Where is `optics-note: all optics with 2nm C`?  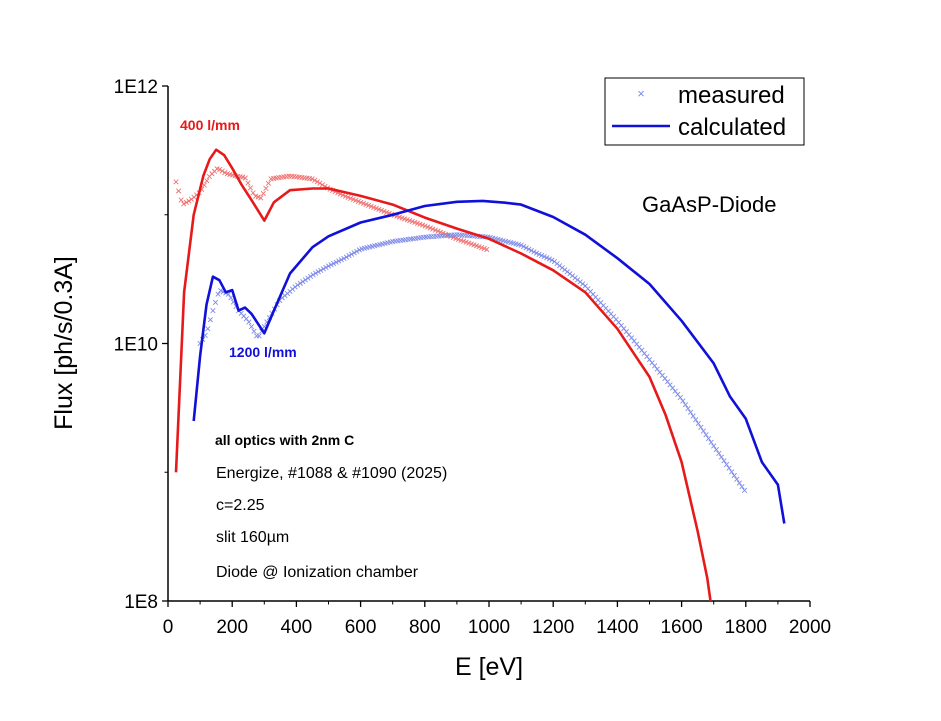 optics-note: all optics with 2nm C is located at coordinates (284, 440).